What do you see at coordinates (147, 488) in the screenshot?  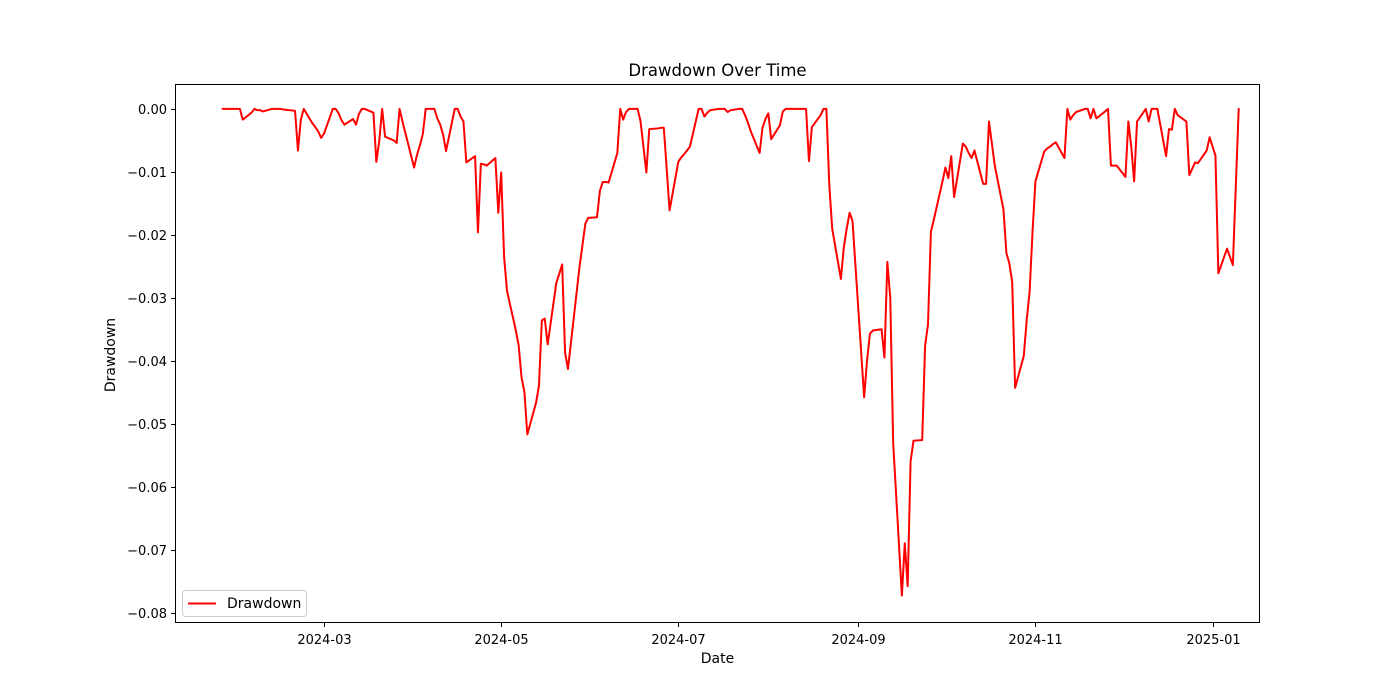 I see `y-tick-label: −0.06` at bounding box center [147, 488].